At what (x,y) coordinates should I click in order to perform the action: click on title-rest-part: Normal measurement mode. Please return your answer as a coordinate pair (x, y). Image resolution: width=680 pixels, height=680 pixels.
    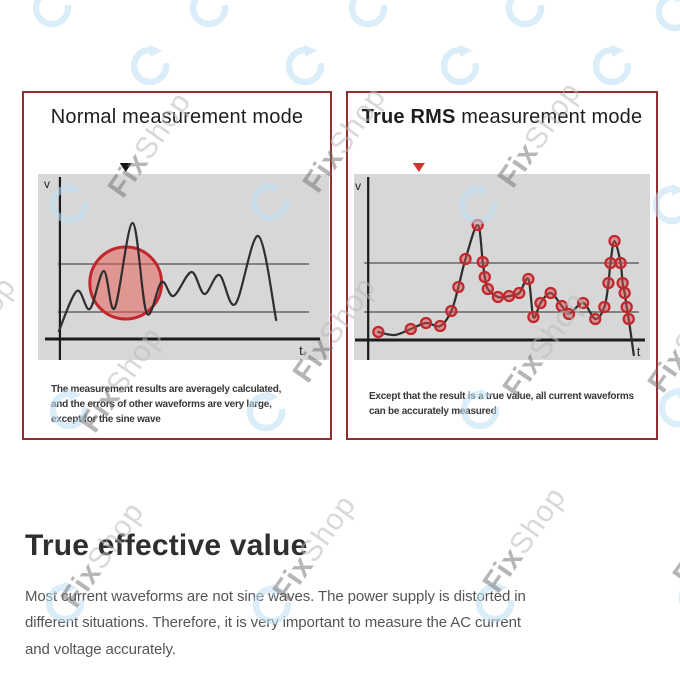
    Looking at the image, I should click on (177, 117).